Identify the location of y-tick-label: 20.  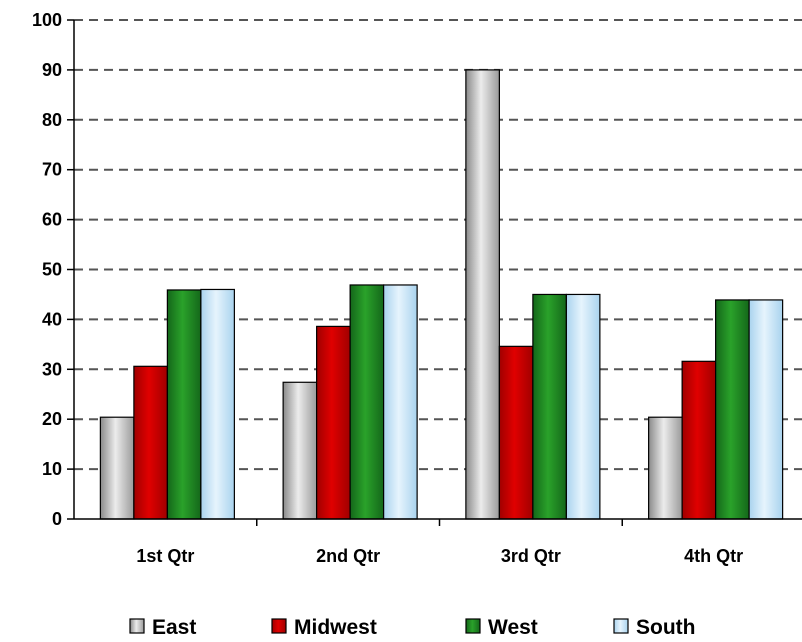
(52, 419).